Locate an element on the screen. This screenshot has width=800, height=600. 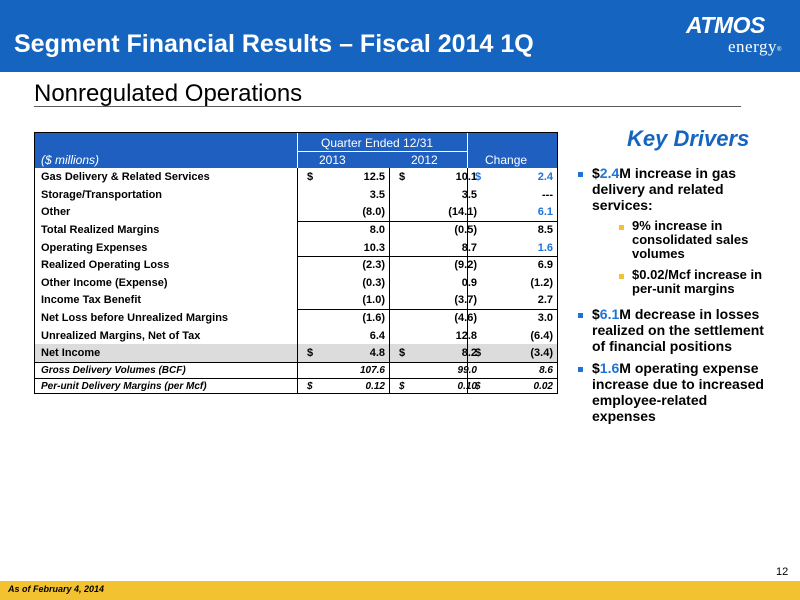
value-2013: 6.4 is located at coordinates (377, 336).